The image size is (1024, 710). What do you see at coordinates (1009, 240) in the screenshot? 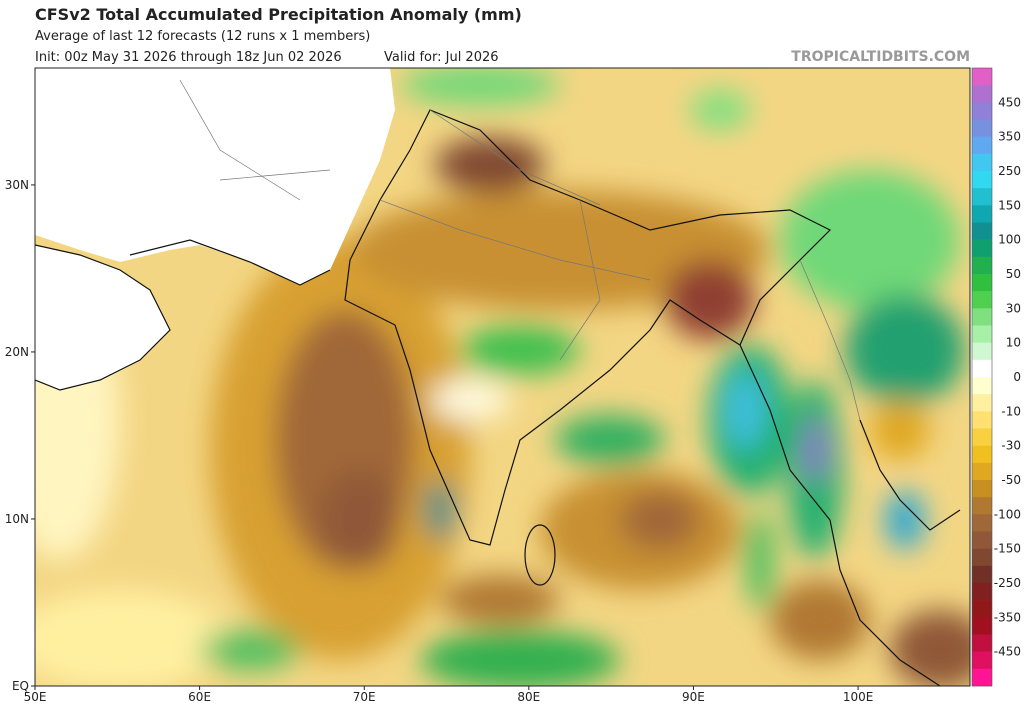
I see `colorbar-label: 100` at bounding box center [1009, 240].